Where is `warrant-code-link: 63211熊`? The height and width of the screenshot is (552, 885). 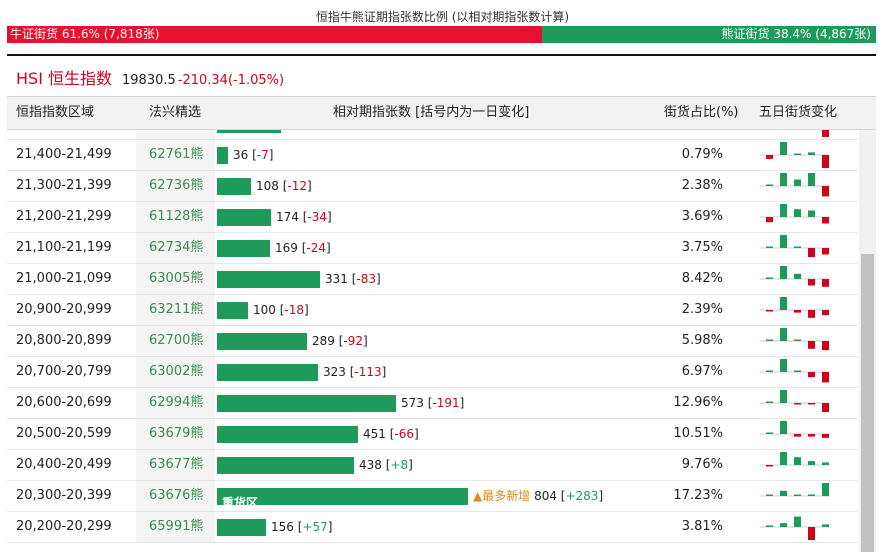 warrant-code-link: 63211熊 is located at coordinates (176, 309).